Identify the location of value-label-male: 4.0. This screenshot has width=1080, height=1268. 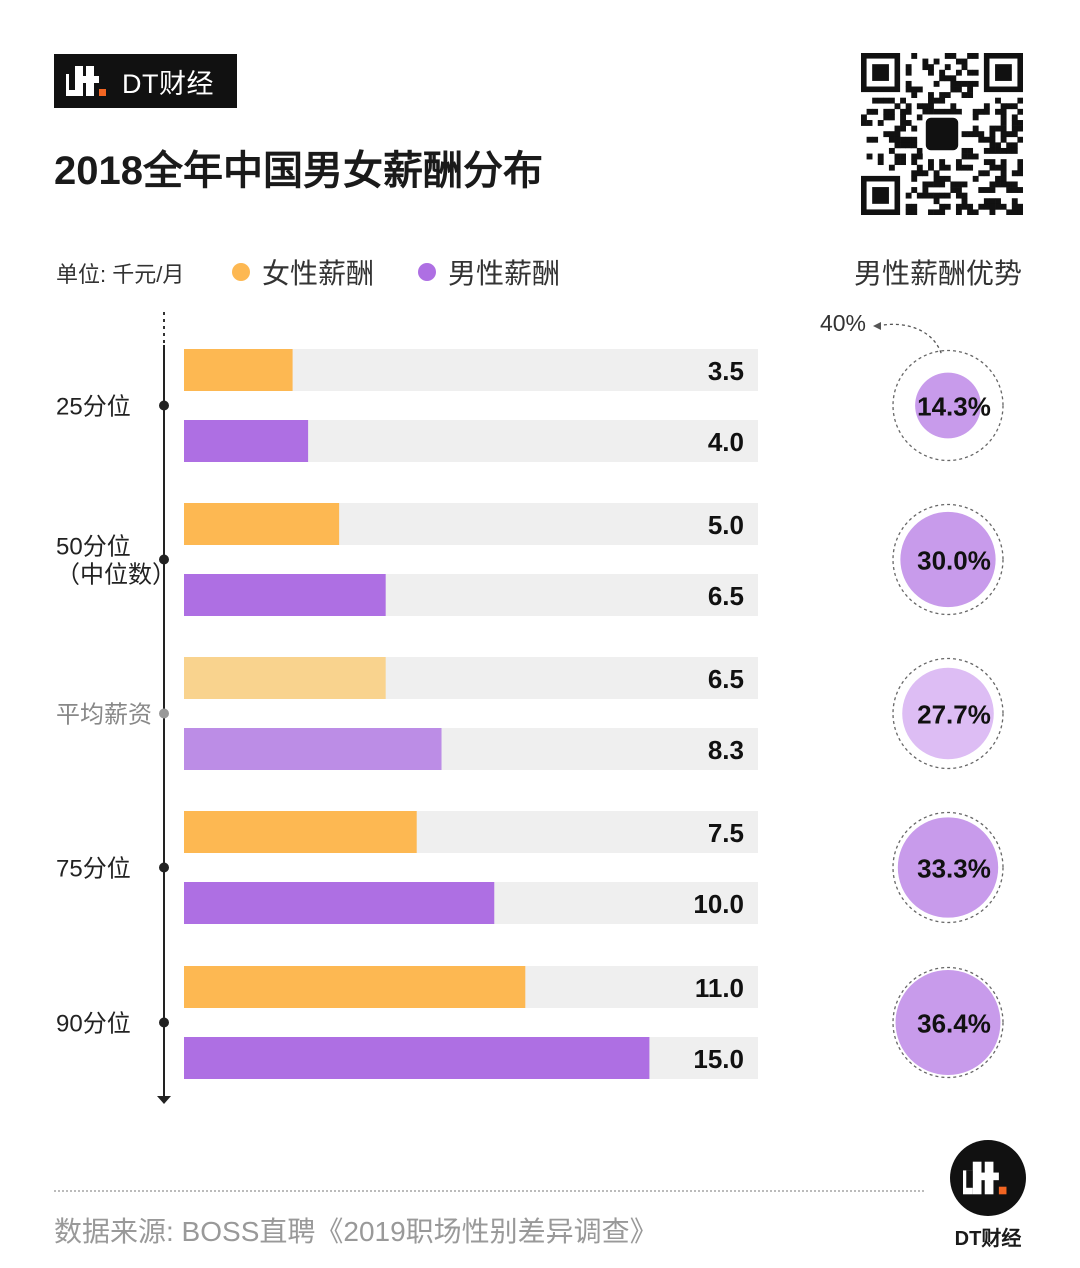
(726, 442).